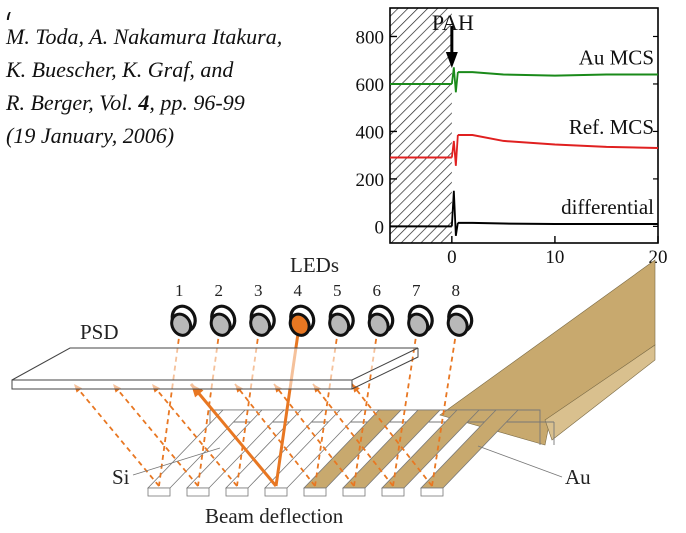 The width and height of the screenshot is (686, 533). What do you see at coordinates (274, 516) in the screenshot?
I see `diagram-caption: Beam deflection` at bounding box center [274, 516].